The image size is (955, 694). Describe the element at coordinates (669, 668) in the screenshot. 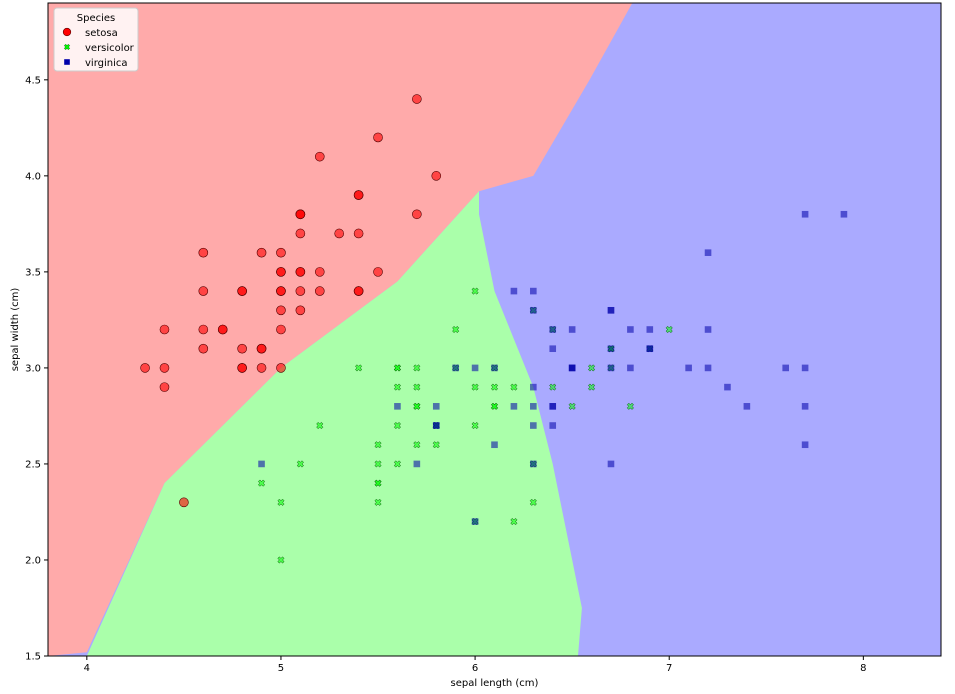

I see `x-tick-label: 7` at that location.